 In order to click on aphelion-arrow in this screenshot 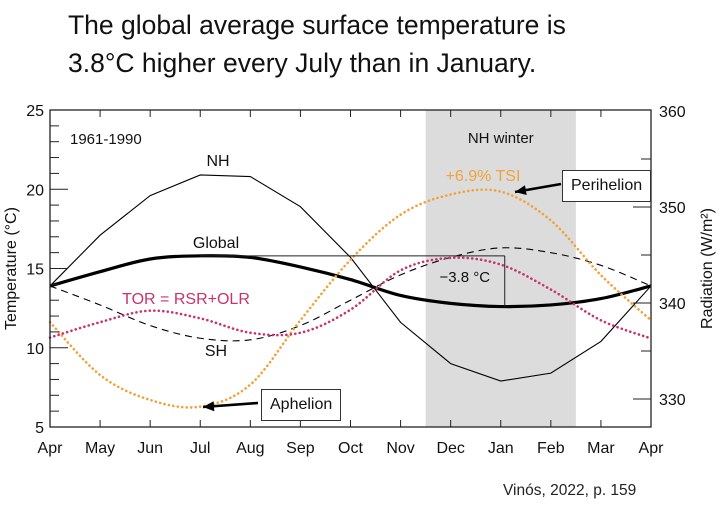, I will do `click(230, 406)`.